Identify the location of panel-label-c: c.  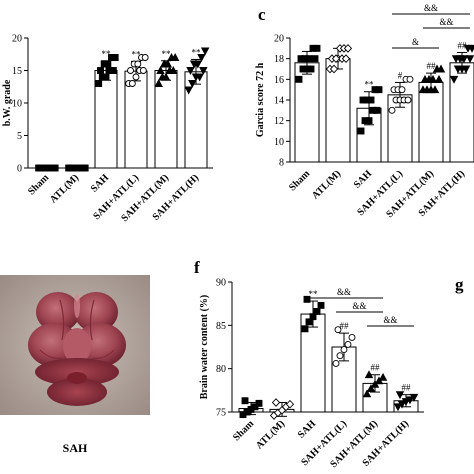
(262, 14).